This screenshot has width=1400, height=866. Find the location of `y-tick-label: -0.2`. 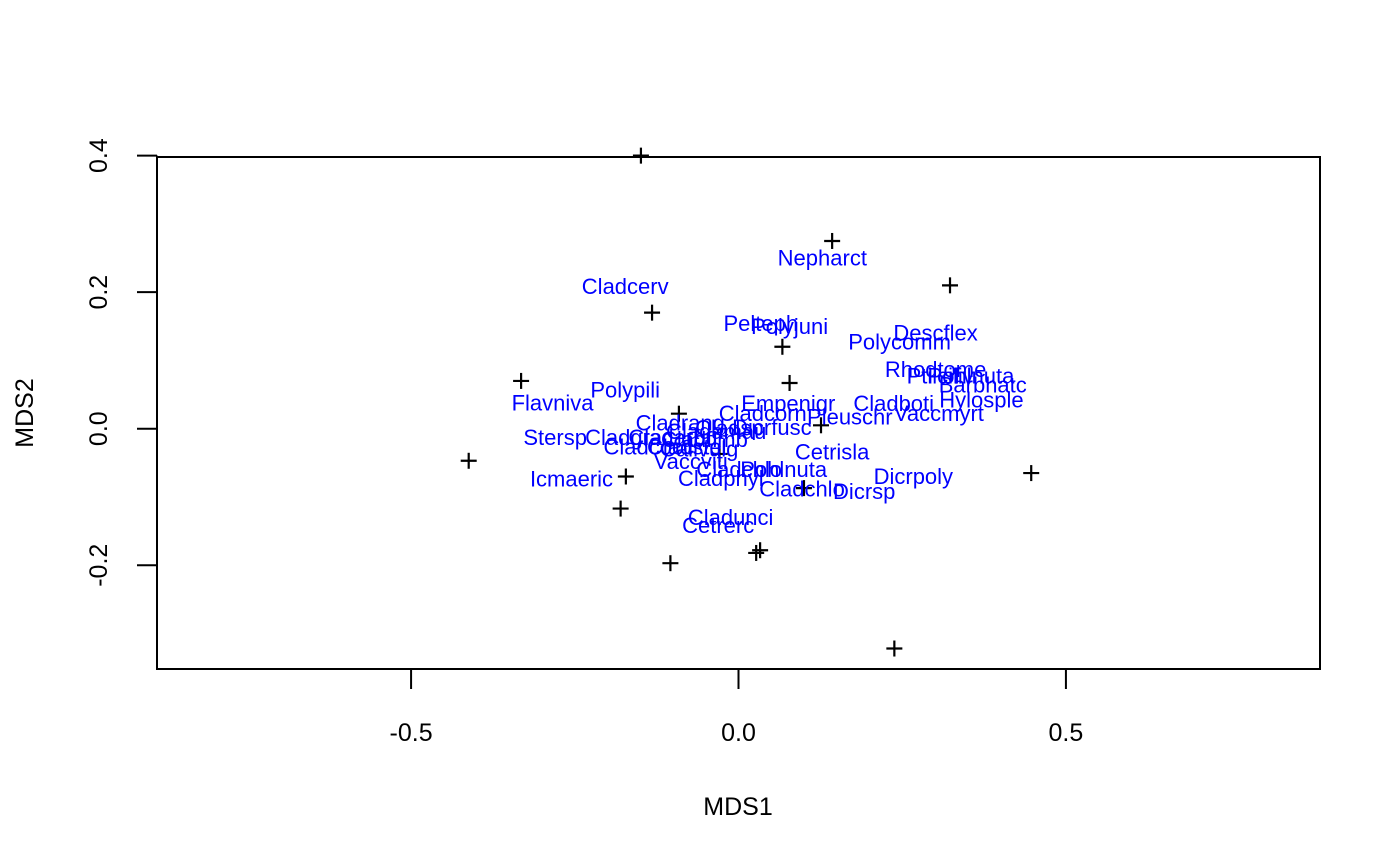

y-tick-label: -0.2 is located at coordinates (99, 565).